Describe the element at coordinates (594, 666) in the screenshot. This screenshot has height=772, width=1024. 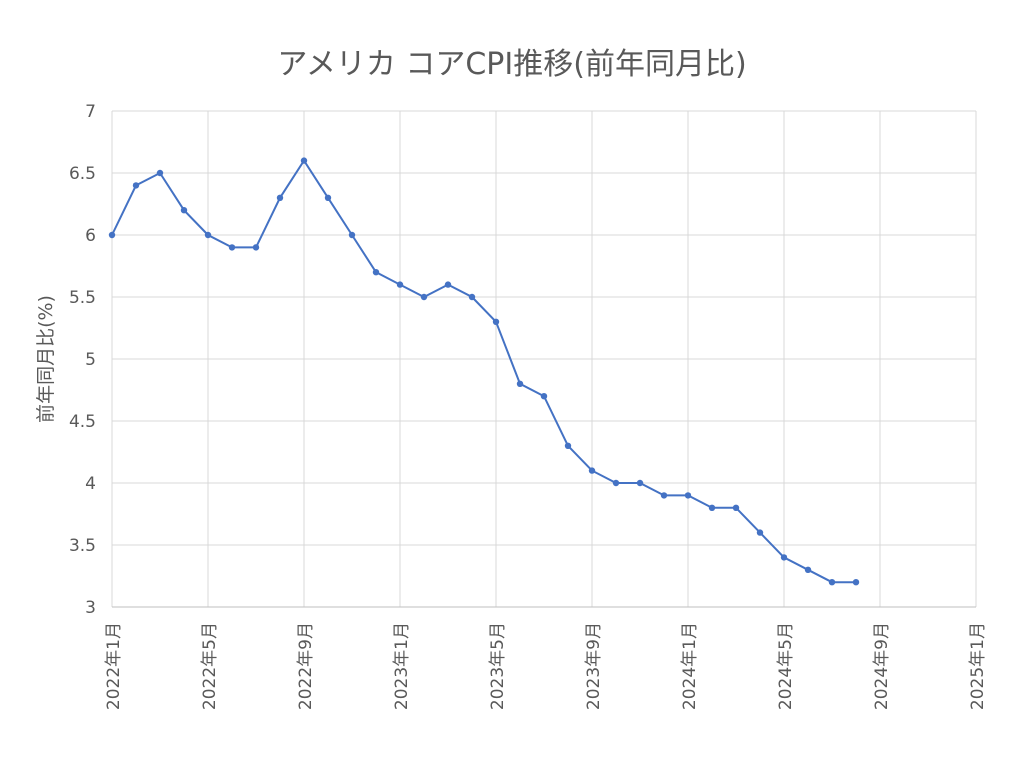
I see `x-tick-label: 2023年9月` at that location.